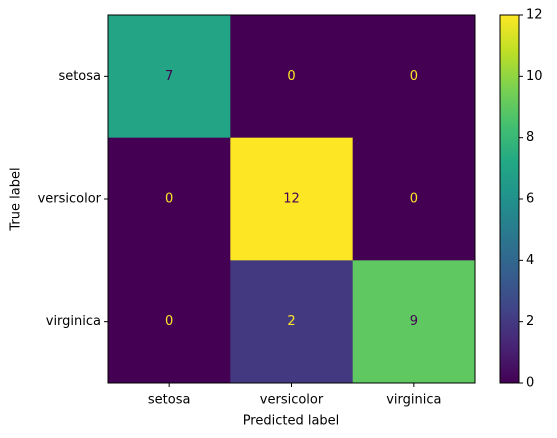  Describe the element at coordinates (413, 400) in the screenshot. I see `x-tick-label: virginica` at that location.